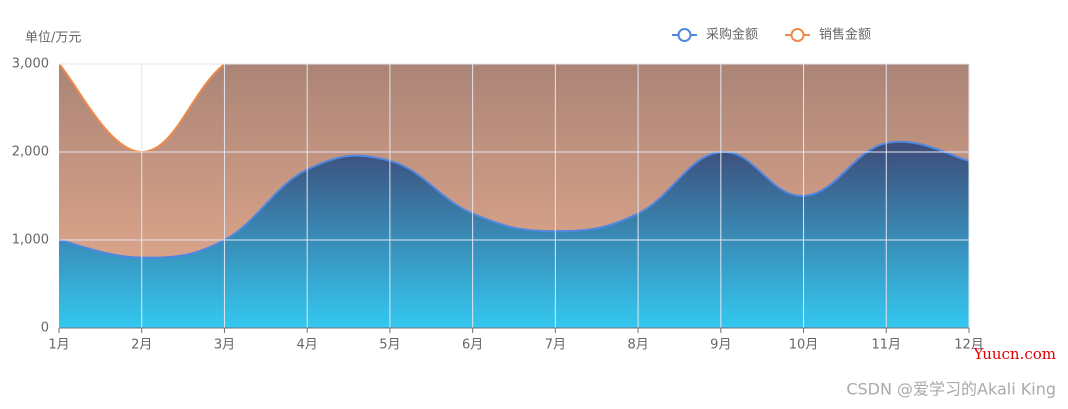 The width and height of the screenshot is (1068, 409). Describe the element at coordinates (720, 345) in the screenshot. I see `x-tick-label: 9月` at that location.